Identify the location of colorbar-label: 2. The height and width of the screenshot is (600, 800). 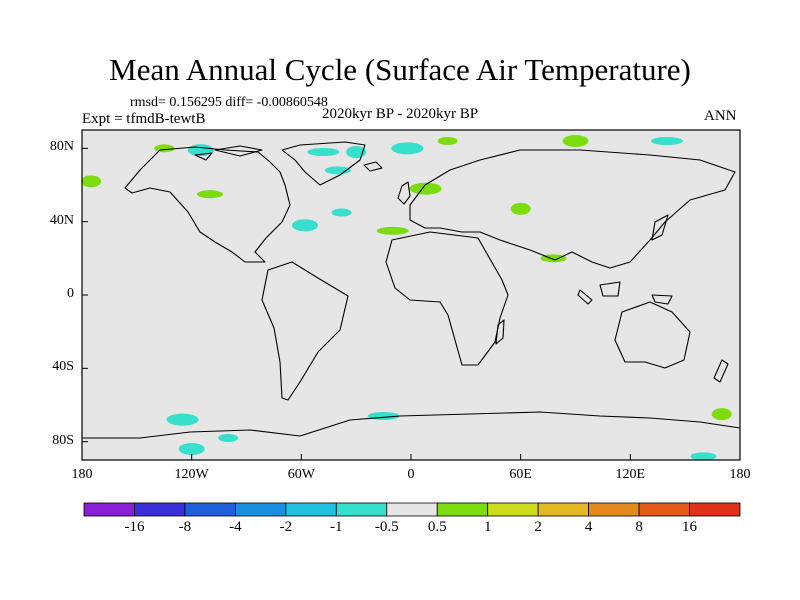
(538, 527).